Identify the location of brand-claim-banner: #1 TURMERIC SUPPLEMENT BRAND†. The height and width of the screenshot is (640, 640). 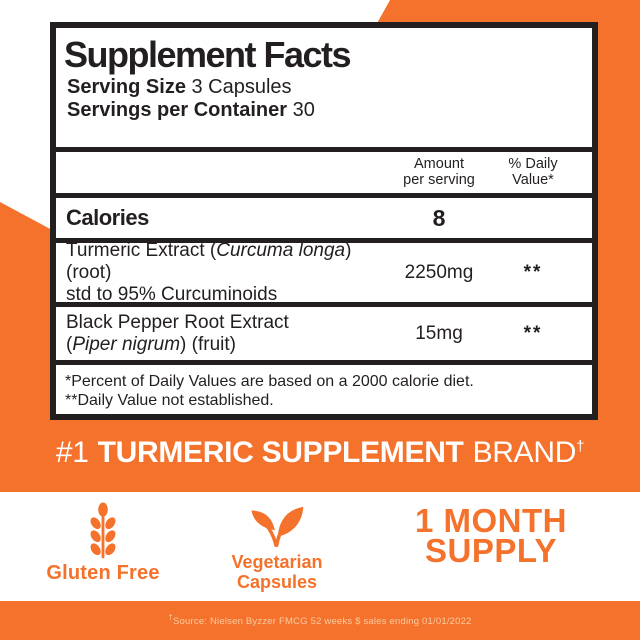
(320, 453).